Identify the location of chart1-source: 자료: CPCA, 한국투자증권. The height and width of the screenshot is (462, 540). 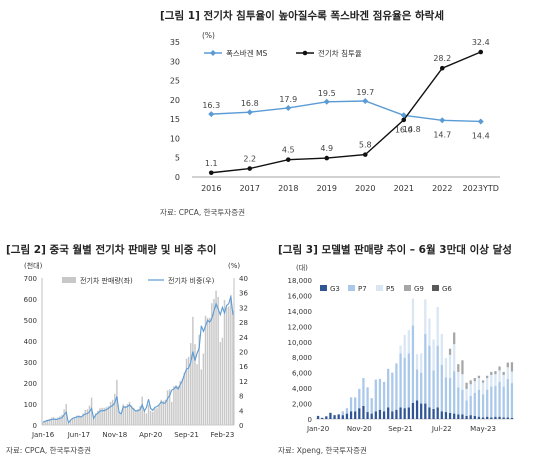
(203, 212).